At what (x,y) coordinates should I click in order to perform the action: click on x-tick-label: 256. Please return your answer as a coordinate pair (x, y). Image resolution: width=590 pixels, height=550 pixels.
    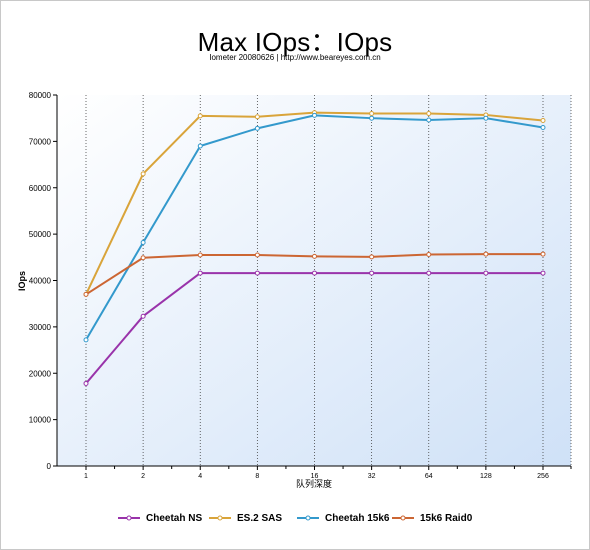
    Looking at the image, I should click on (543, 476).